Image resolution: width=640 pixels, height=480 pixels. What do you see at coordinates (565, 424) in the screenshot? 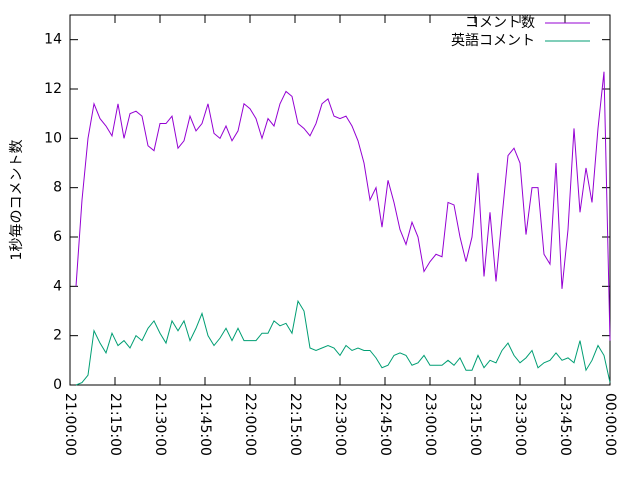
I see `x-tick-label: 23:45:00` at bounding box center [565, 424].